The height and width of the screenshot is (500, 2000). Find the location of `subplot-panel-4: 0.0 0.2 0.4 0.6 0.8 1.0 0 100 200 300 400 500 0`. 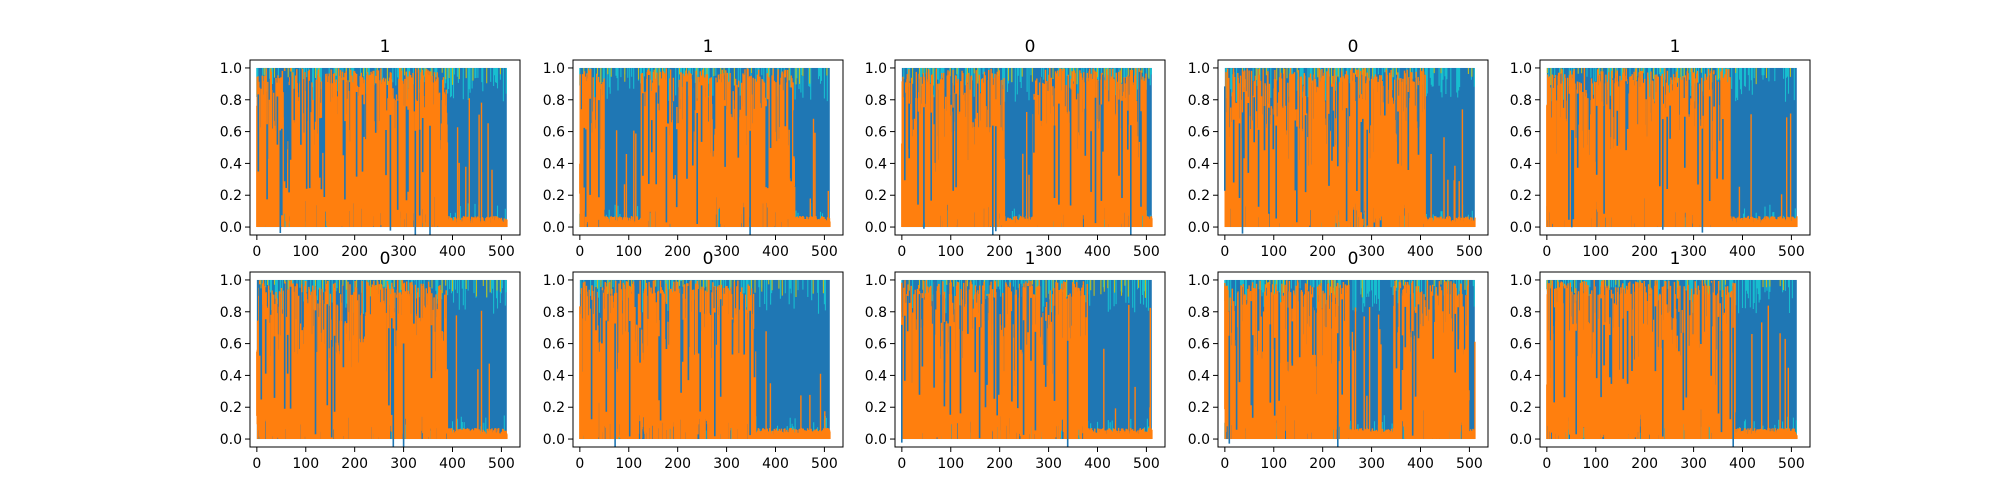

subplot-panel-4: 0.0 0.2 0.4 0.6 0.8 1.0 0 100 200 300 400 500 0 is located at coordinates (1338, 148).